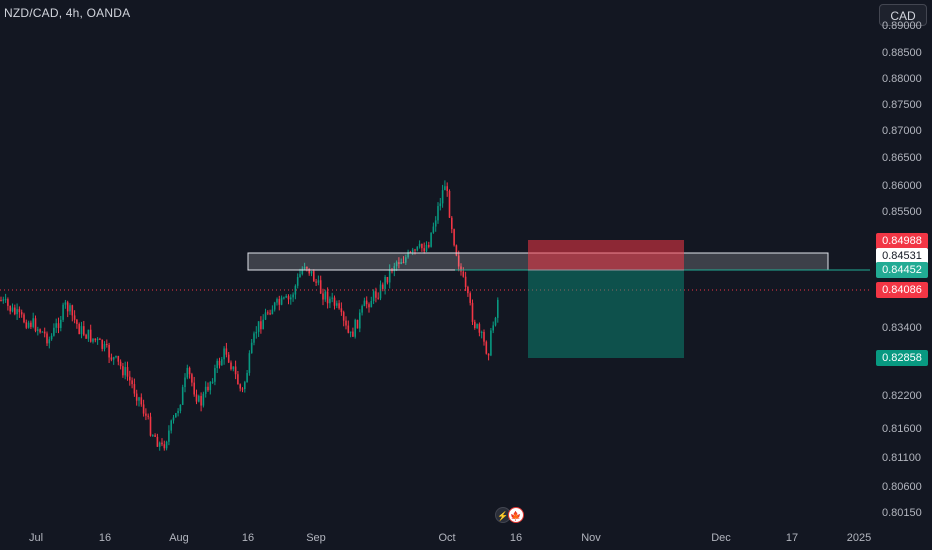 The image size is (932, 550). I want to click on price-tag: 0.84988, so click(902, 241).